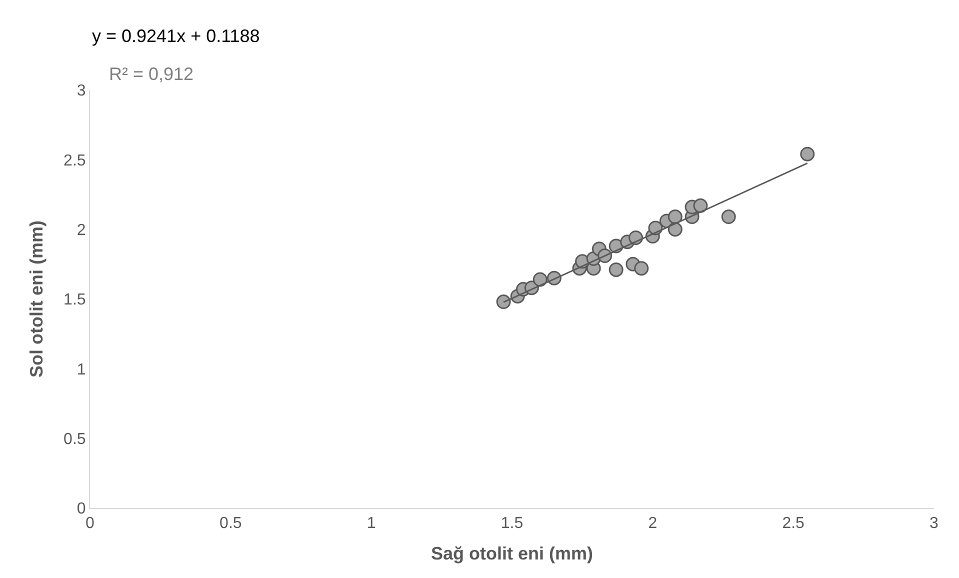  What do you see at coordinates (231, 523) in the screenshot?
I see `x-tick-label: 0.5` at bounding box center [231, 523].